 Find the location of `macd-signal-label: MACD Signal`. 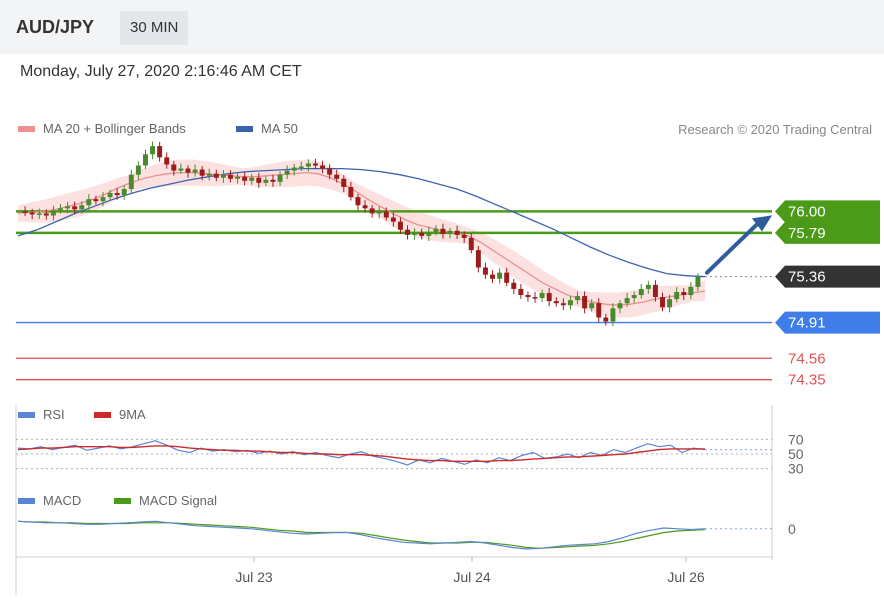

macd-signal-label: MACD Signal is located at coordinates (178, 500).